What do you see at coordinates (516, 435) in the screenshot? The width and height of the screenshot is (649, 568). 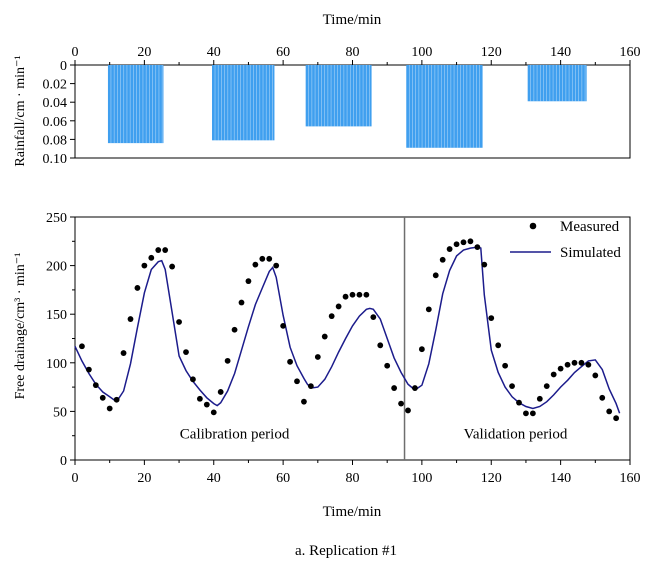 I see `validation-period-label: Validation period` at bounding box center [516, 435].